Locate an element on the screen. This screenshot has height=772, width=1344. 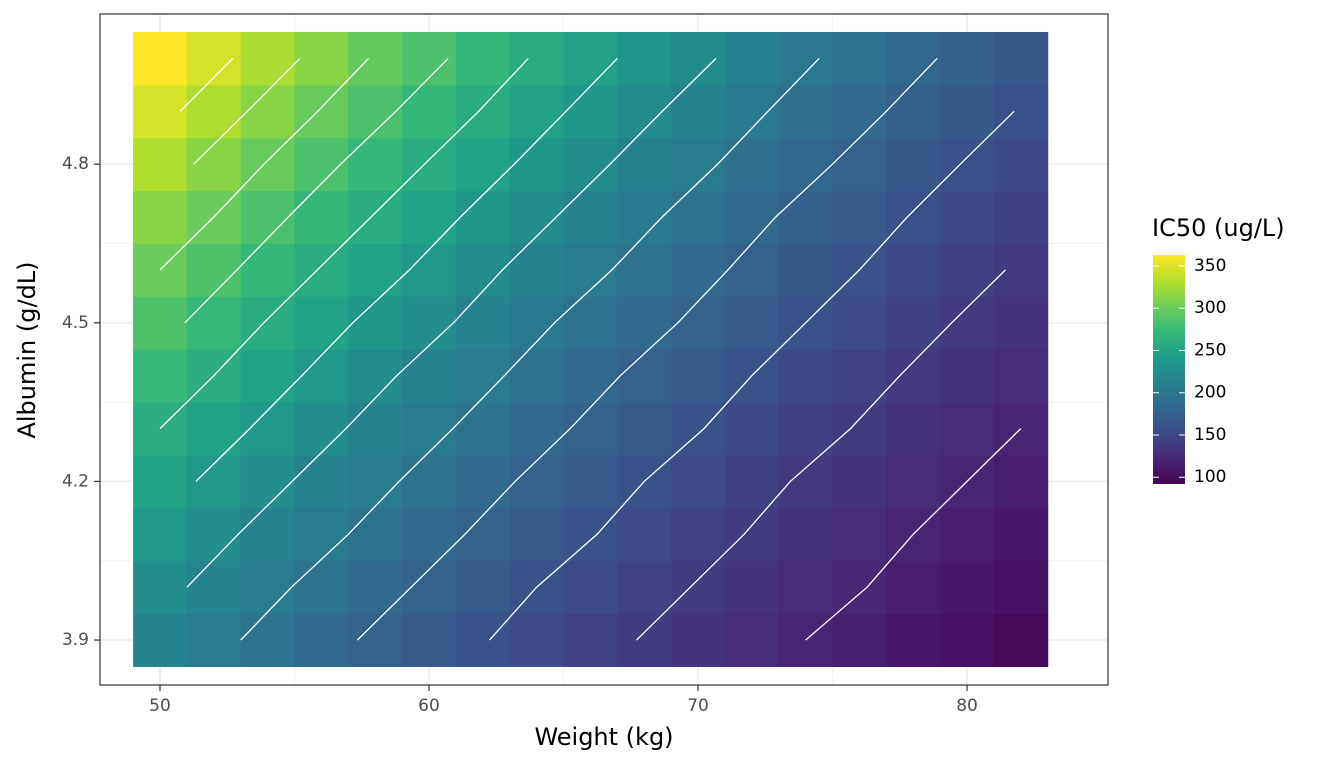
colorbar-label: 150 is located at coordinates (1210, 435).